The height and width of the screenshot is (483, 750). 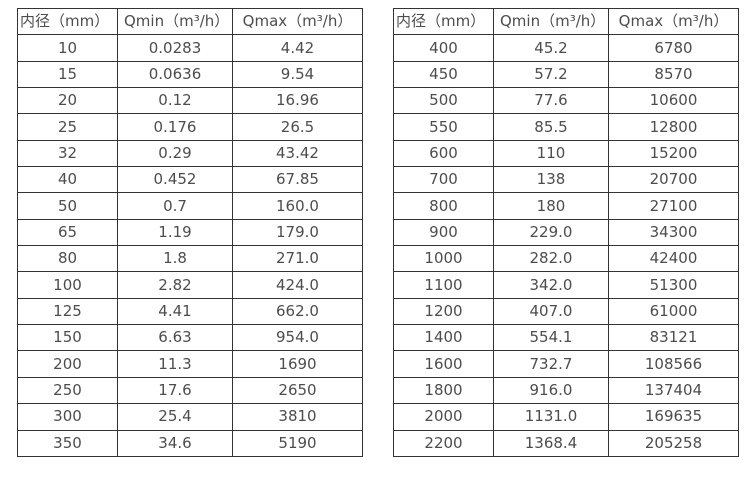 I want to click on table-cell: 65, so click(x=67, y=232).